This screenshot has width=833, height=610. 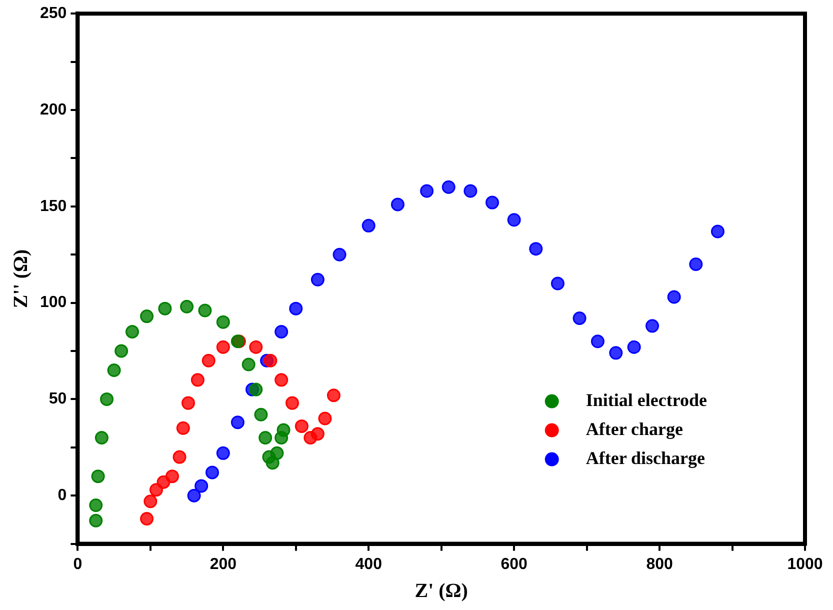 What do you see at coordinates (53, 206) in the screenshot?
I see `y-tick-label: 150` at bounding box center [53, 206].